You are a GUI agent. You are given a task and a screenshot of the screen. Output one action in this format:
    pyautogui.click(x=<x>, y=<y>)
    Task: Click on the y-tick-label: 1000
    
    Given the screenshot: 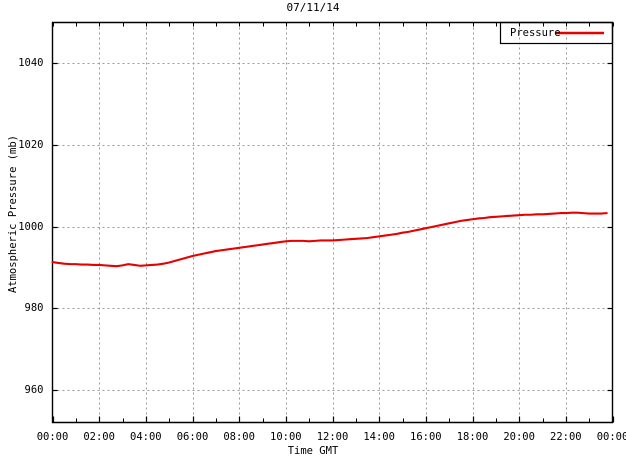 What is the action you would take?
    pyautogui.click(x=31, y=226)
    